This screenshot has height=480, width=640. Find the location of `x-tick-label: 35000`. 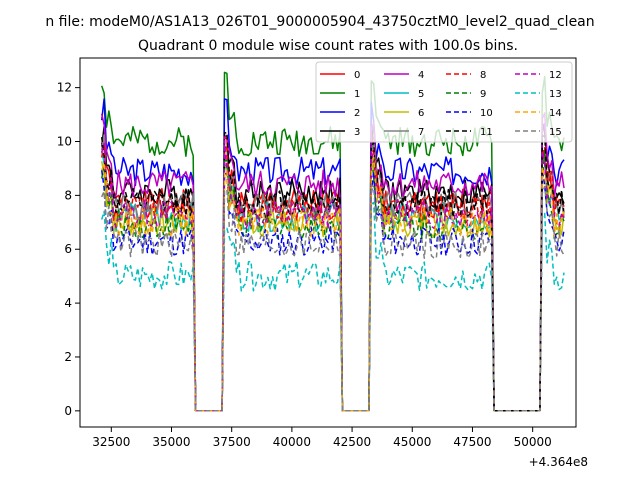

x-tick-label: 35000 is located at coordinates (171, 442).